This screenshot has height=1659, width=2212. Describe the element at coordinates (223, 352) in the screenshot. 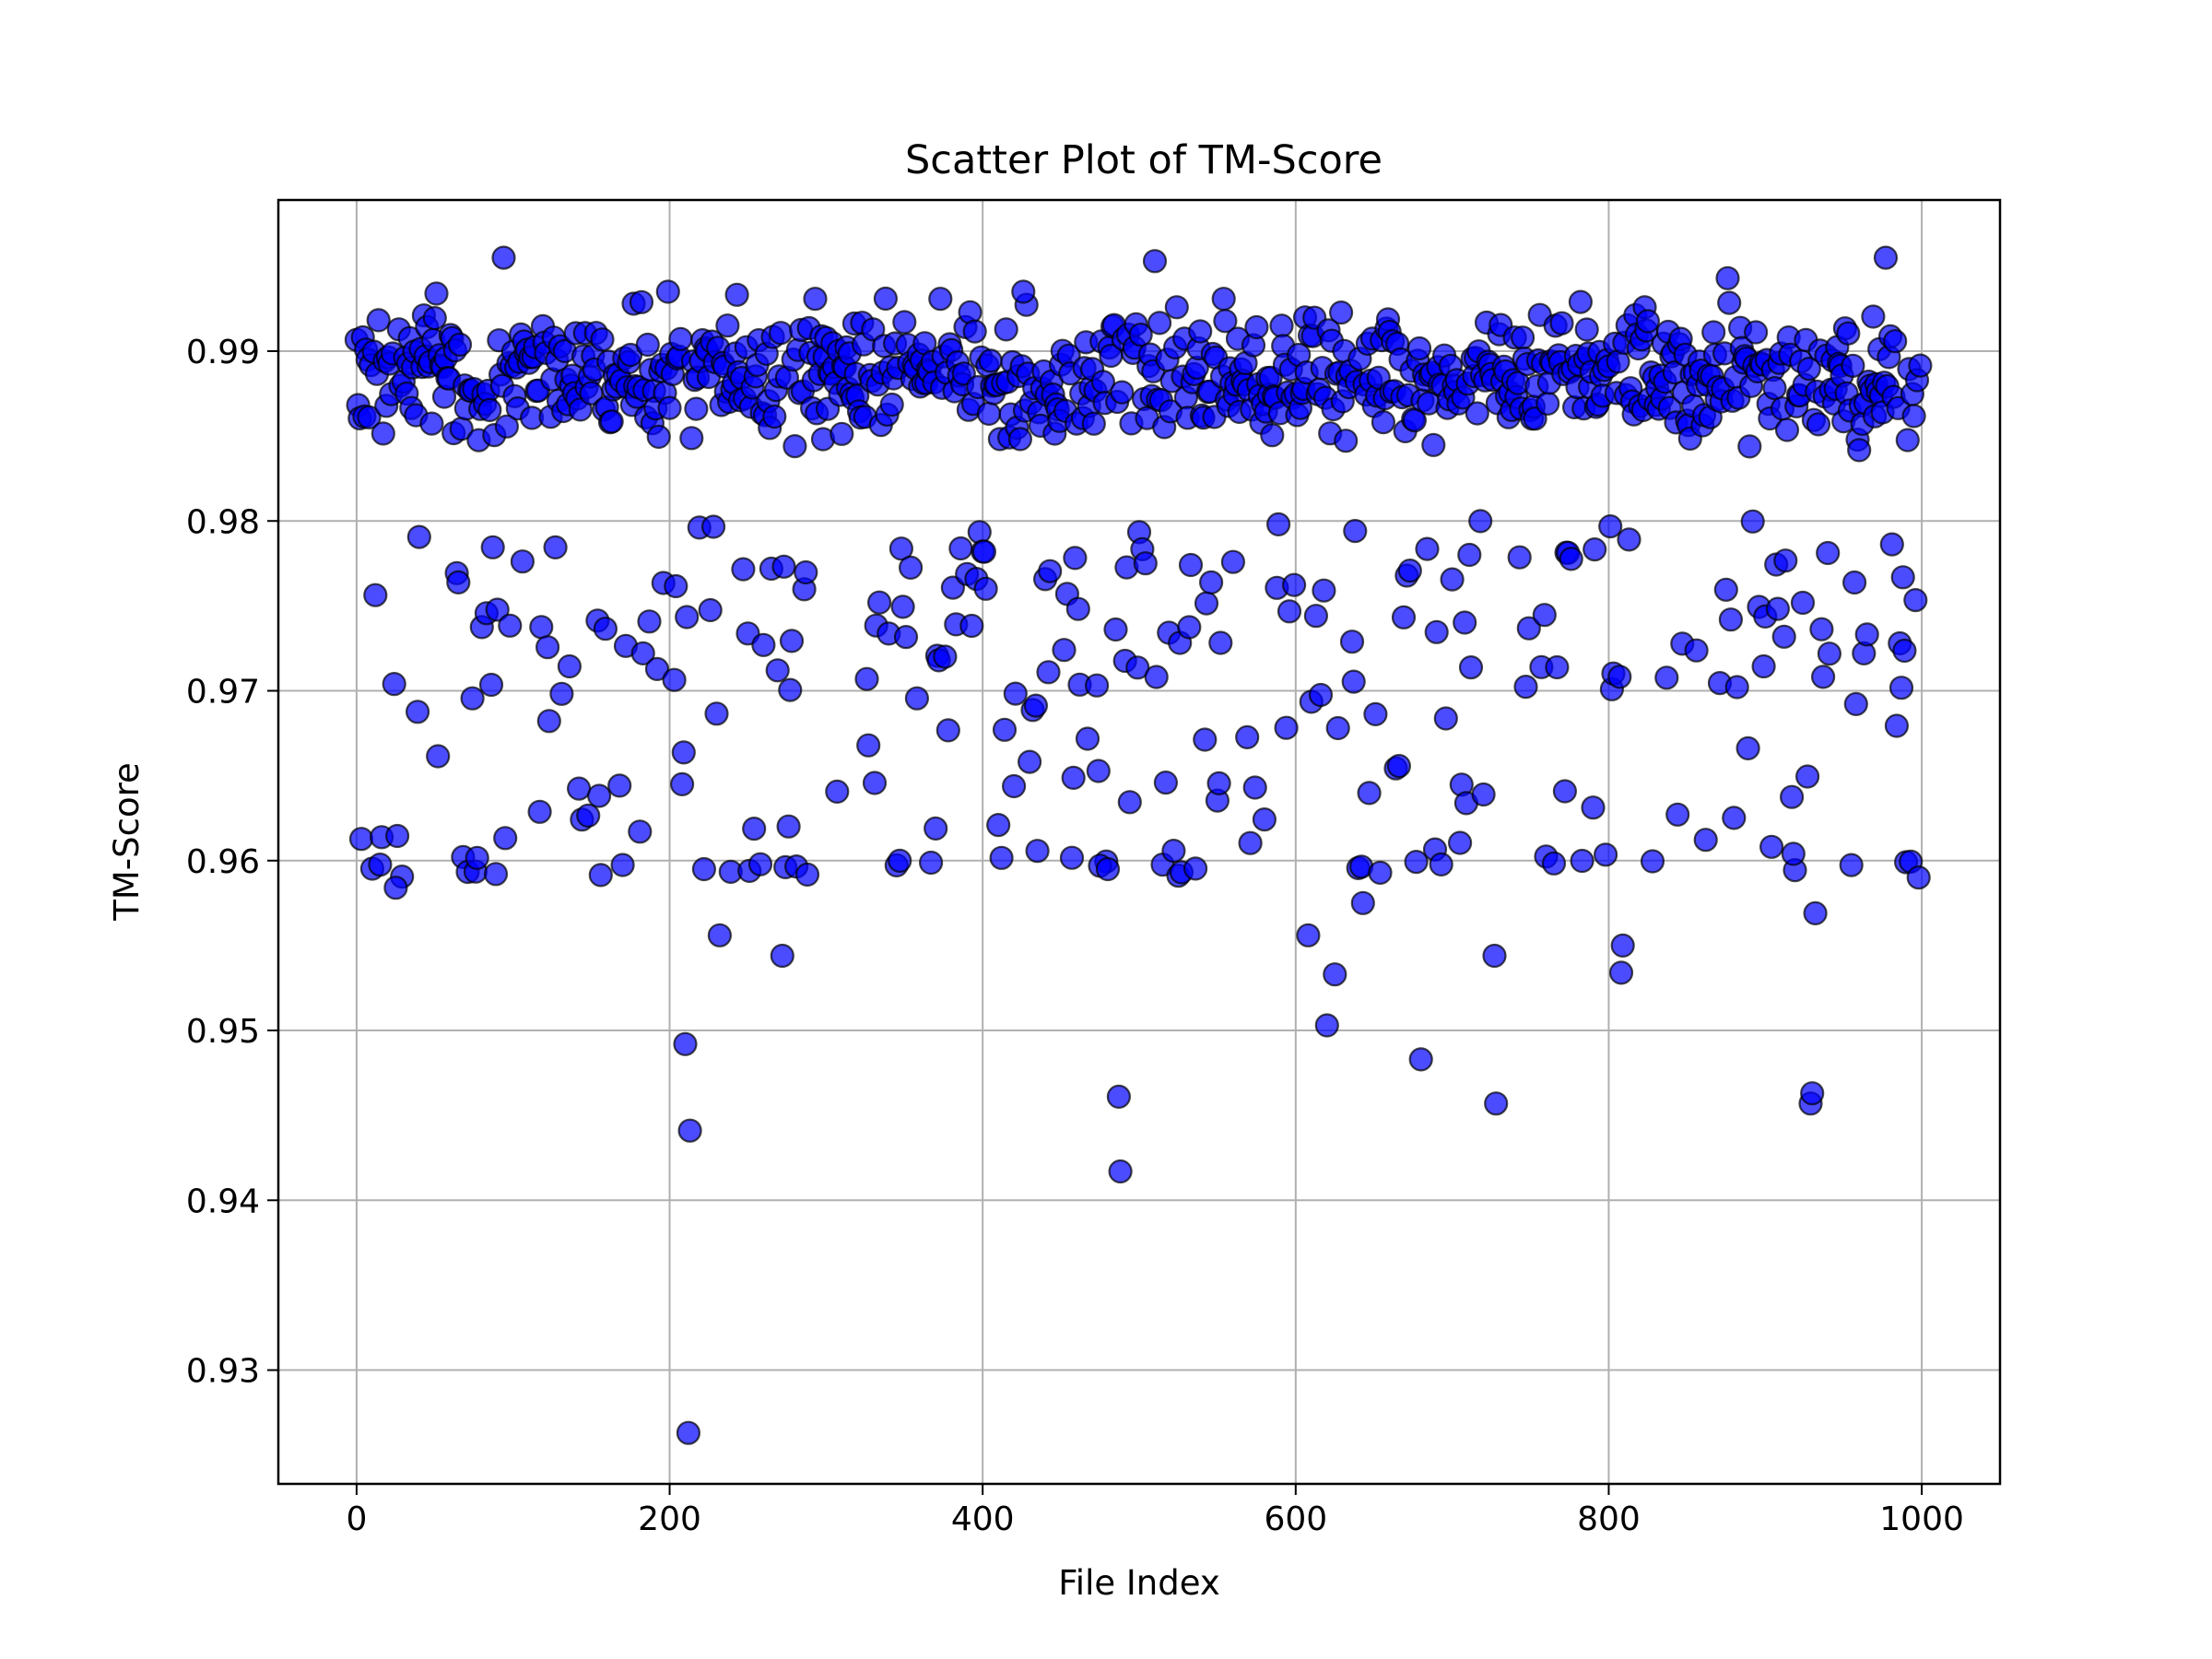

I see `y-tick-label: 0.99` at that location.